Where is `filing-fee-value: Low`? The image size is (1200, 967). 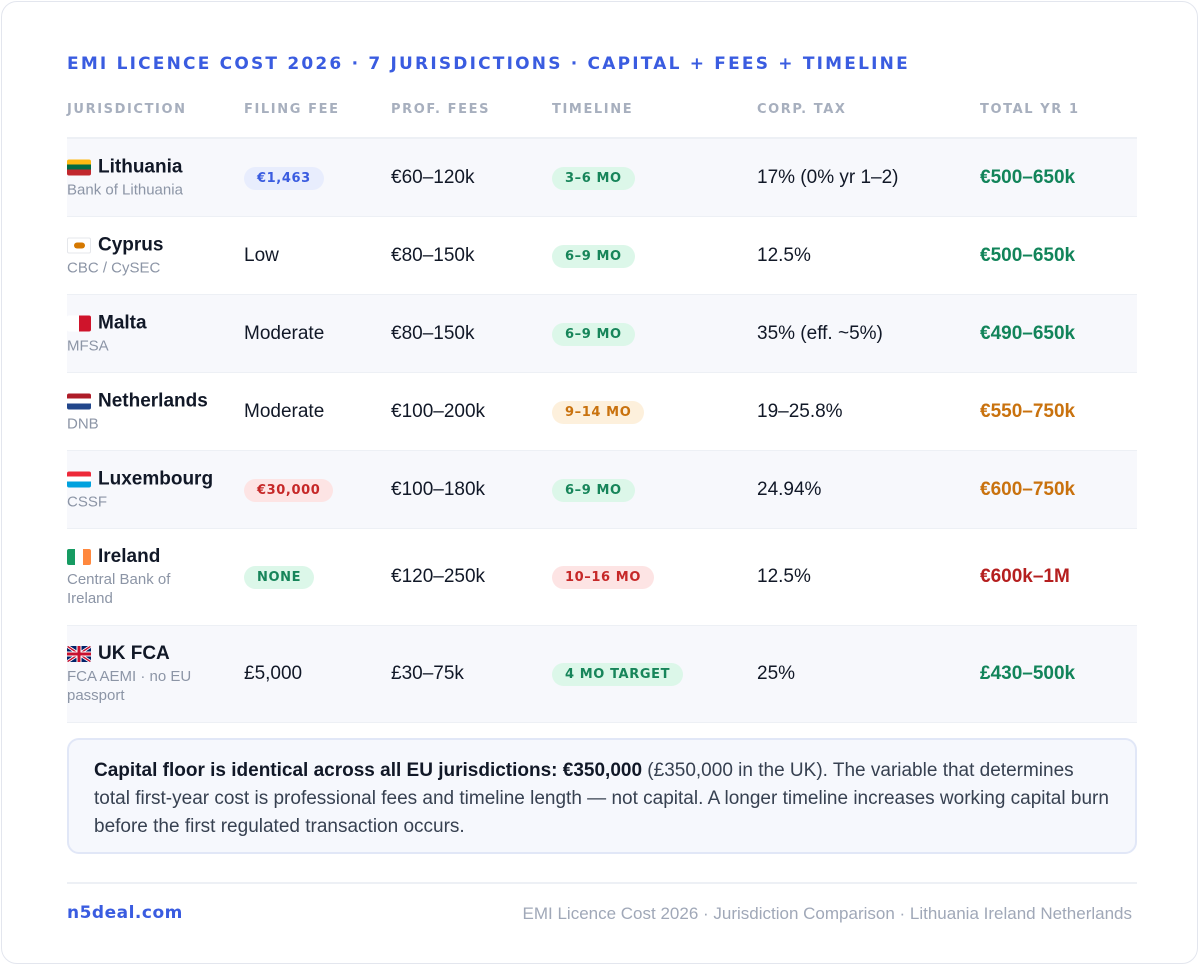 filing-fee-value: Low is located at coordinates (261, 255).